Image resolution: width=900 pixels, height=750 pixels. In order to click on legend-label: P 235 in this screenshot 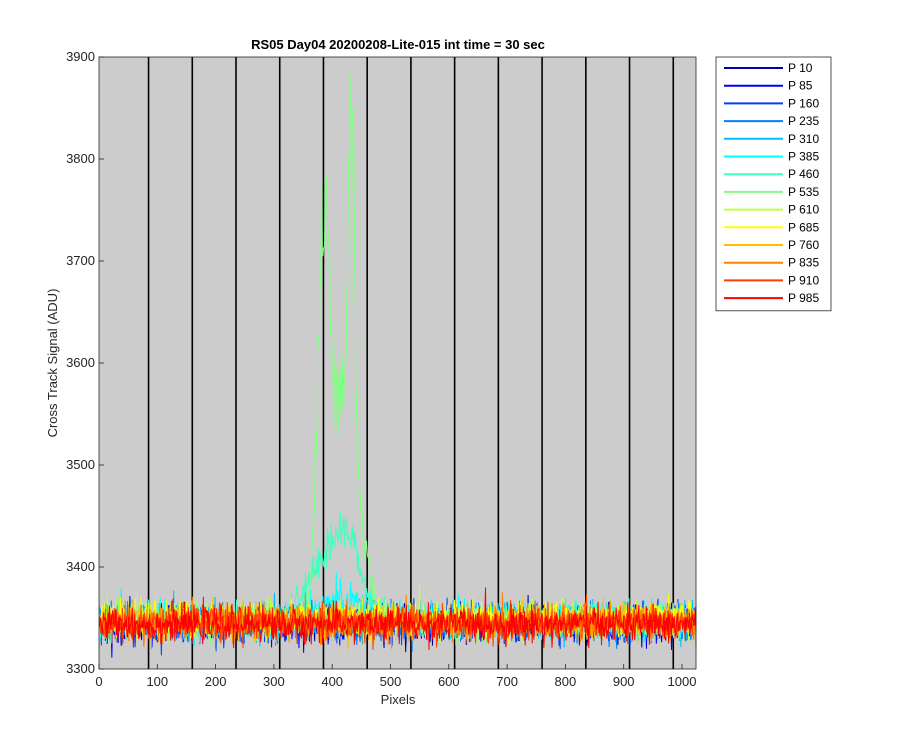, I will do `click(803, 121)`.